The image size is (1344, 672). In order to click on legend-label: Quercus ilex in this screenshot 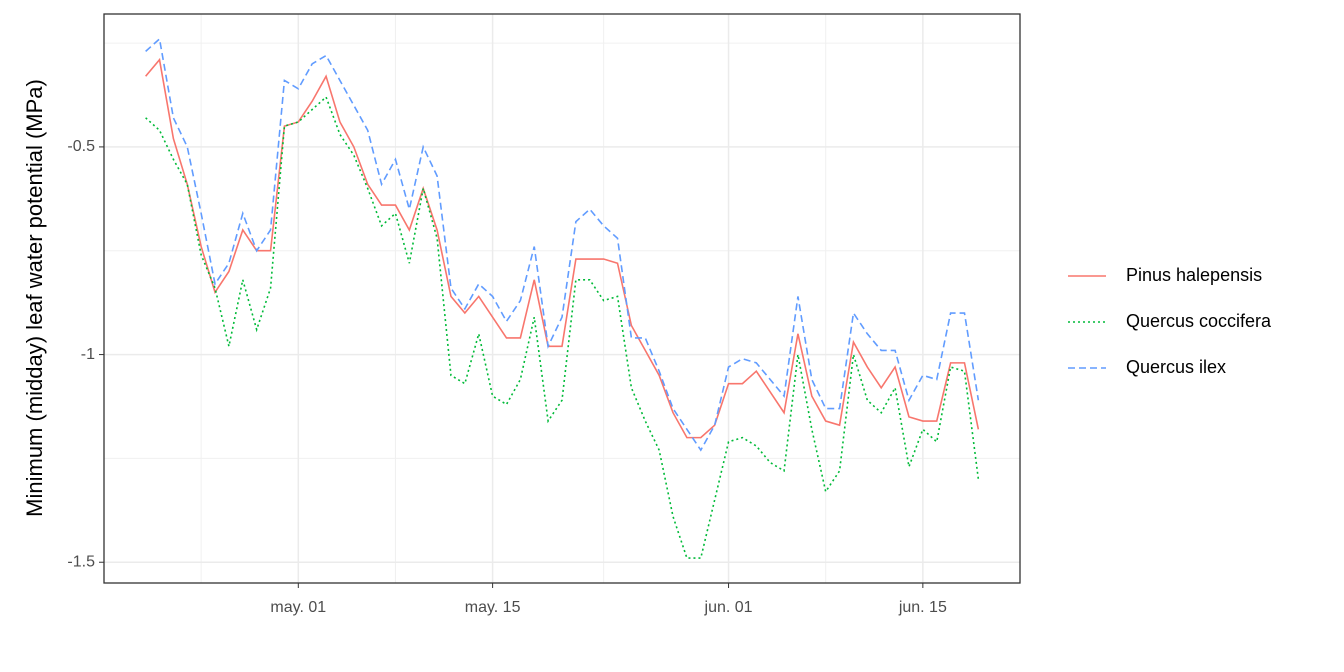, I will do `click(1176, 367)`.